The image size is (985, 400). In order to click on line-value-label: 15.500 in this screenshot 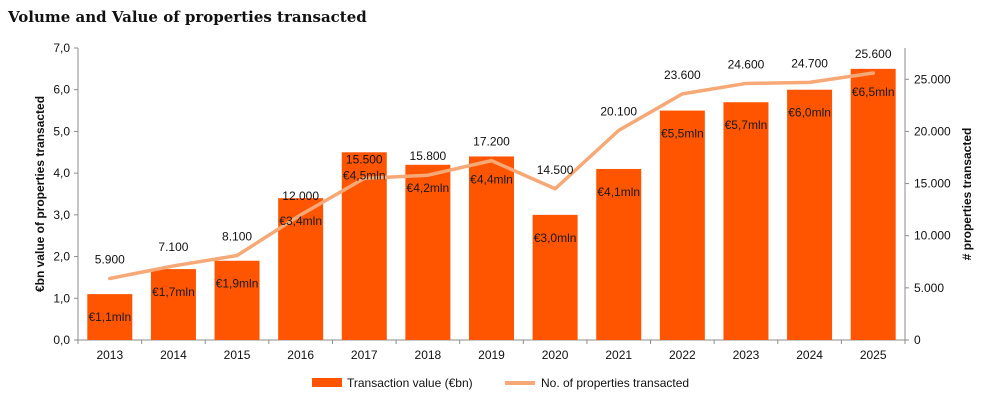, I will do `click(364, 159)`.